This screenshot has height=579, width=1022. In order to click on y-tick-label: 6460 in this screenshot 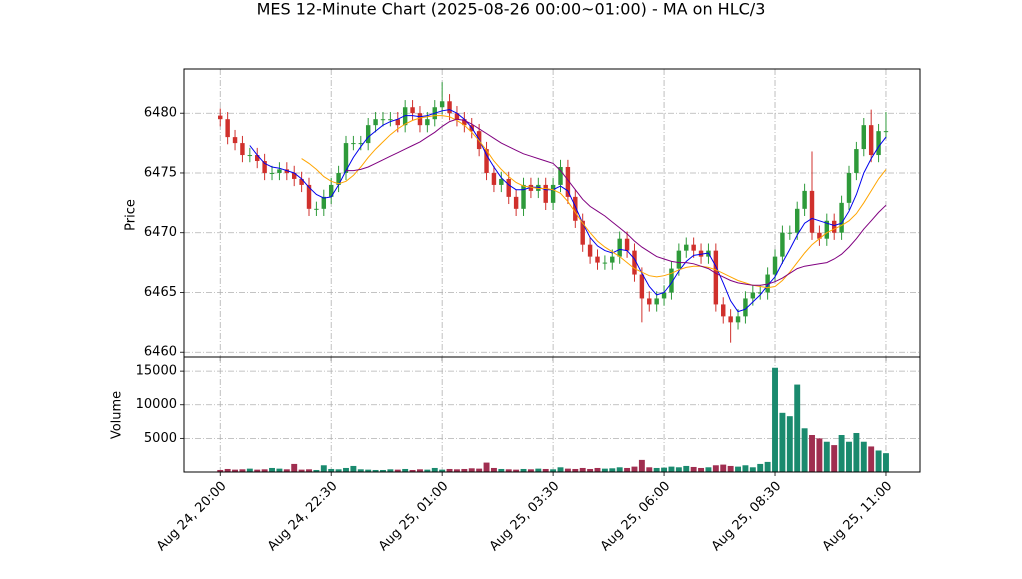, I will do `click(160, 352)`.